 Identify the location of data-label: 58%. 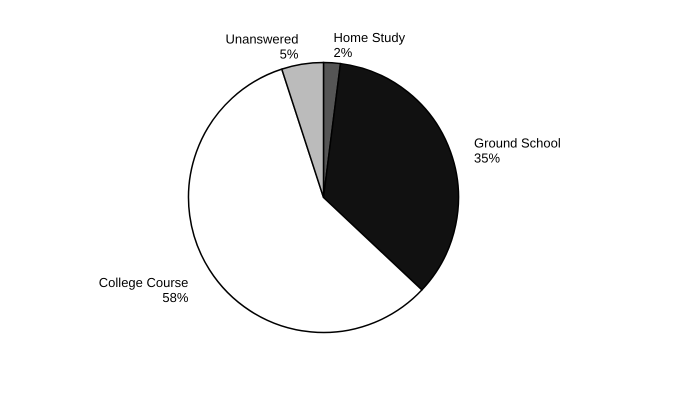
(175, 298).